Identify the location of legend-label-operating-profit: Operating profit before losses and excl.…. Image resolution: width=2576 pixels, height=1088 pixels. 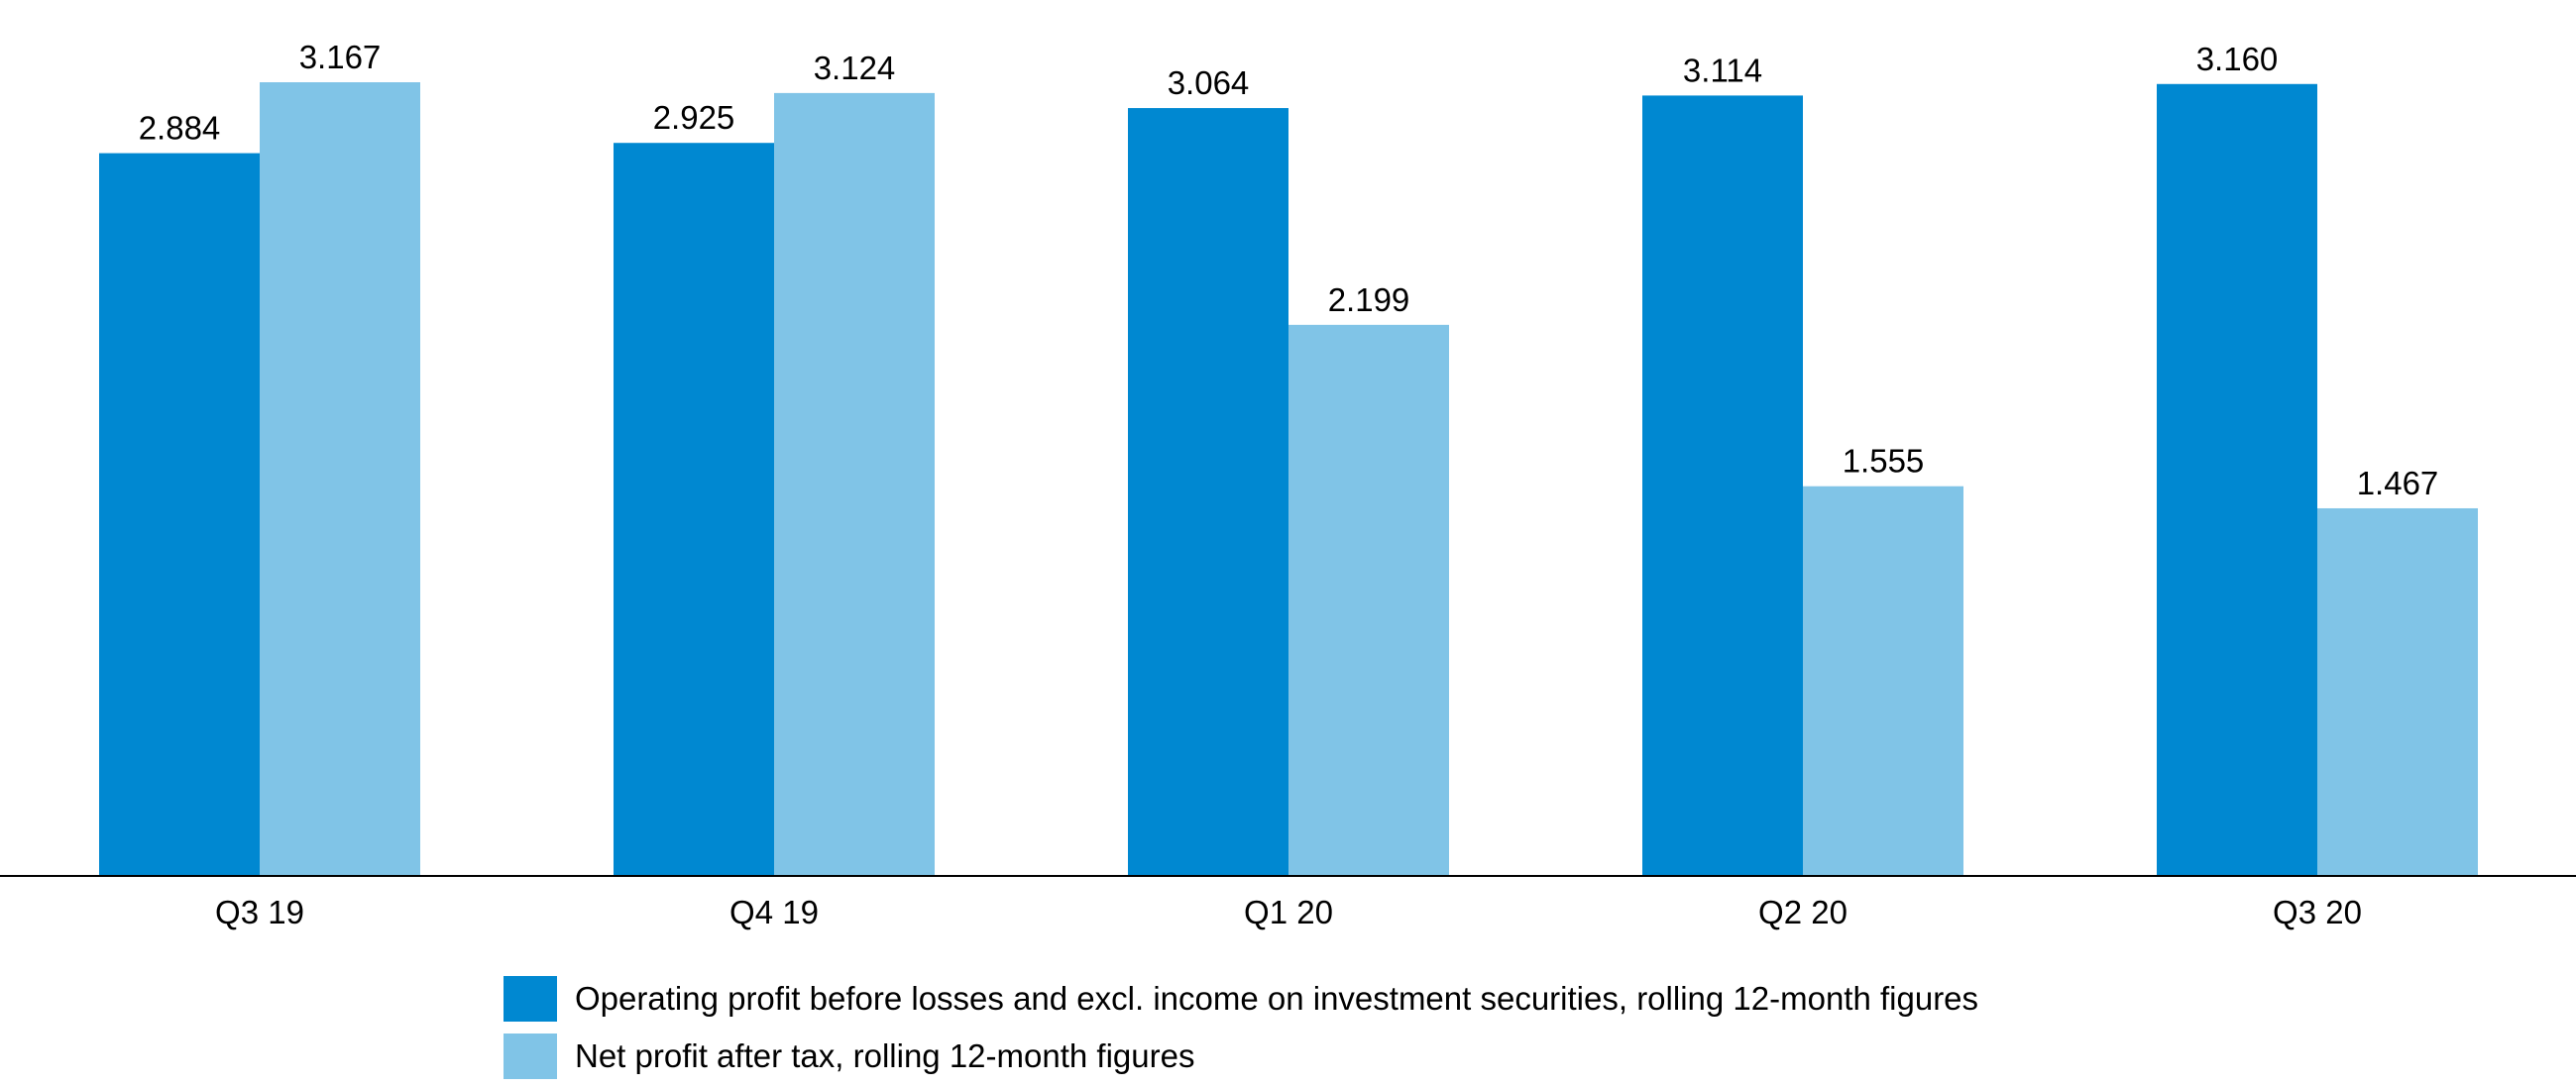
(1277, 999).